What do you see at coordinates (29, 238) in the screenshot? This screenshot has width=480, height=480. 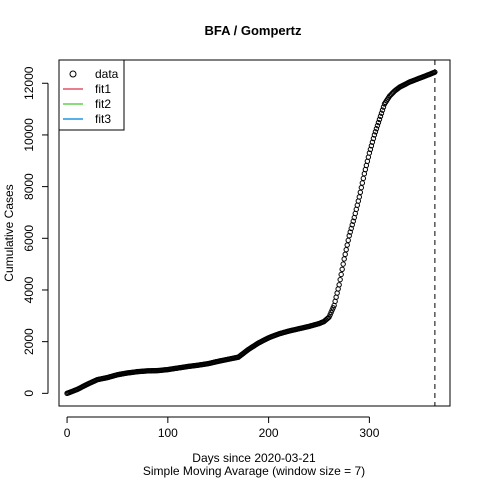 I see `y-tick-label: 6000` at bounding box center [29, 238].